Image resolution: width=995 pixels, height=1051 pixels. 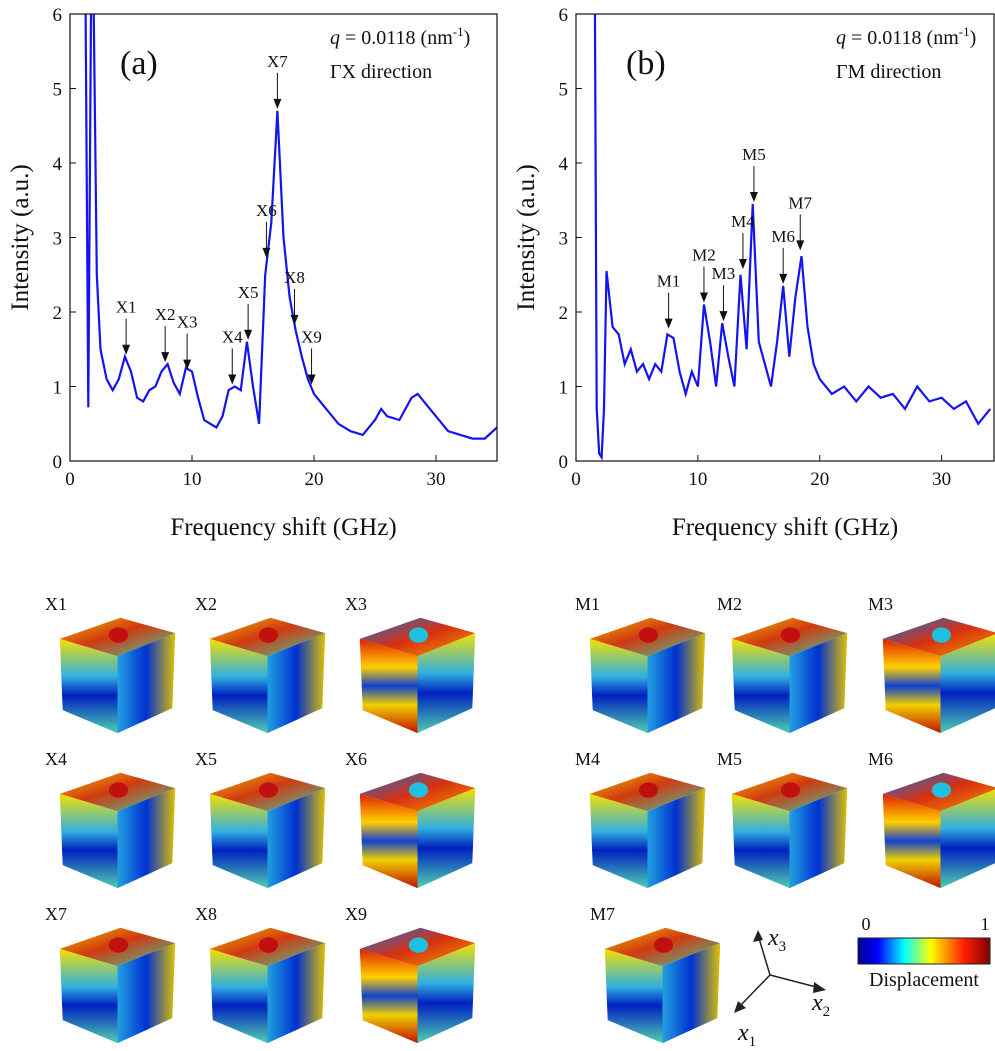 I want to click on x-tick-label: 30, so click(x=941, y=479).